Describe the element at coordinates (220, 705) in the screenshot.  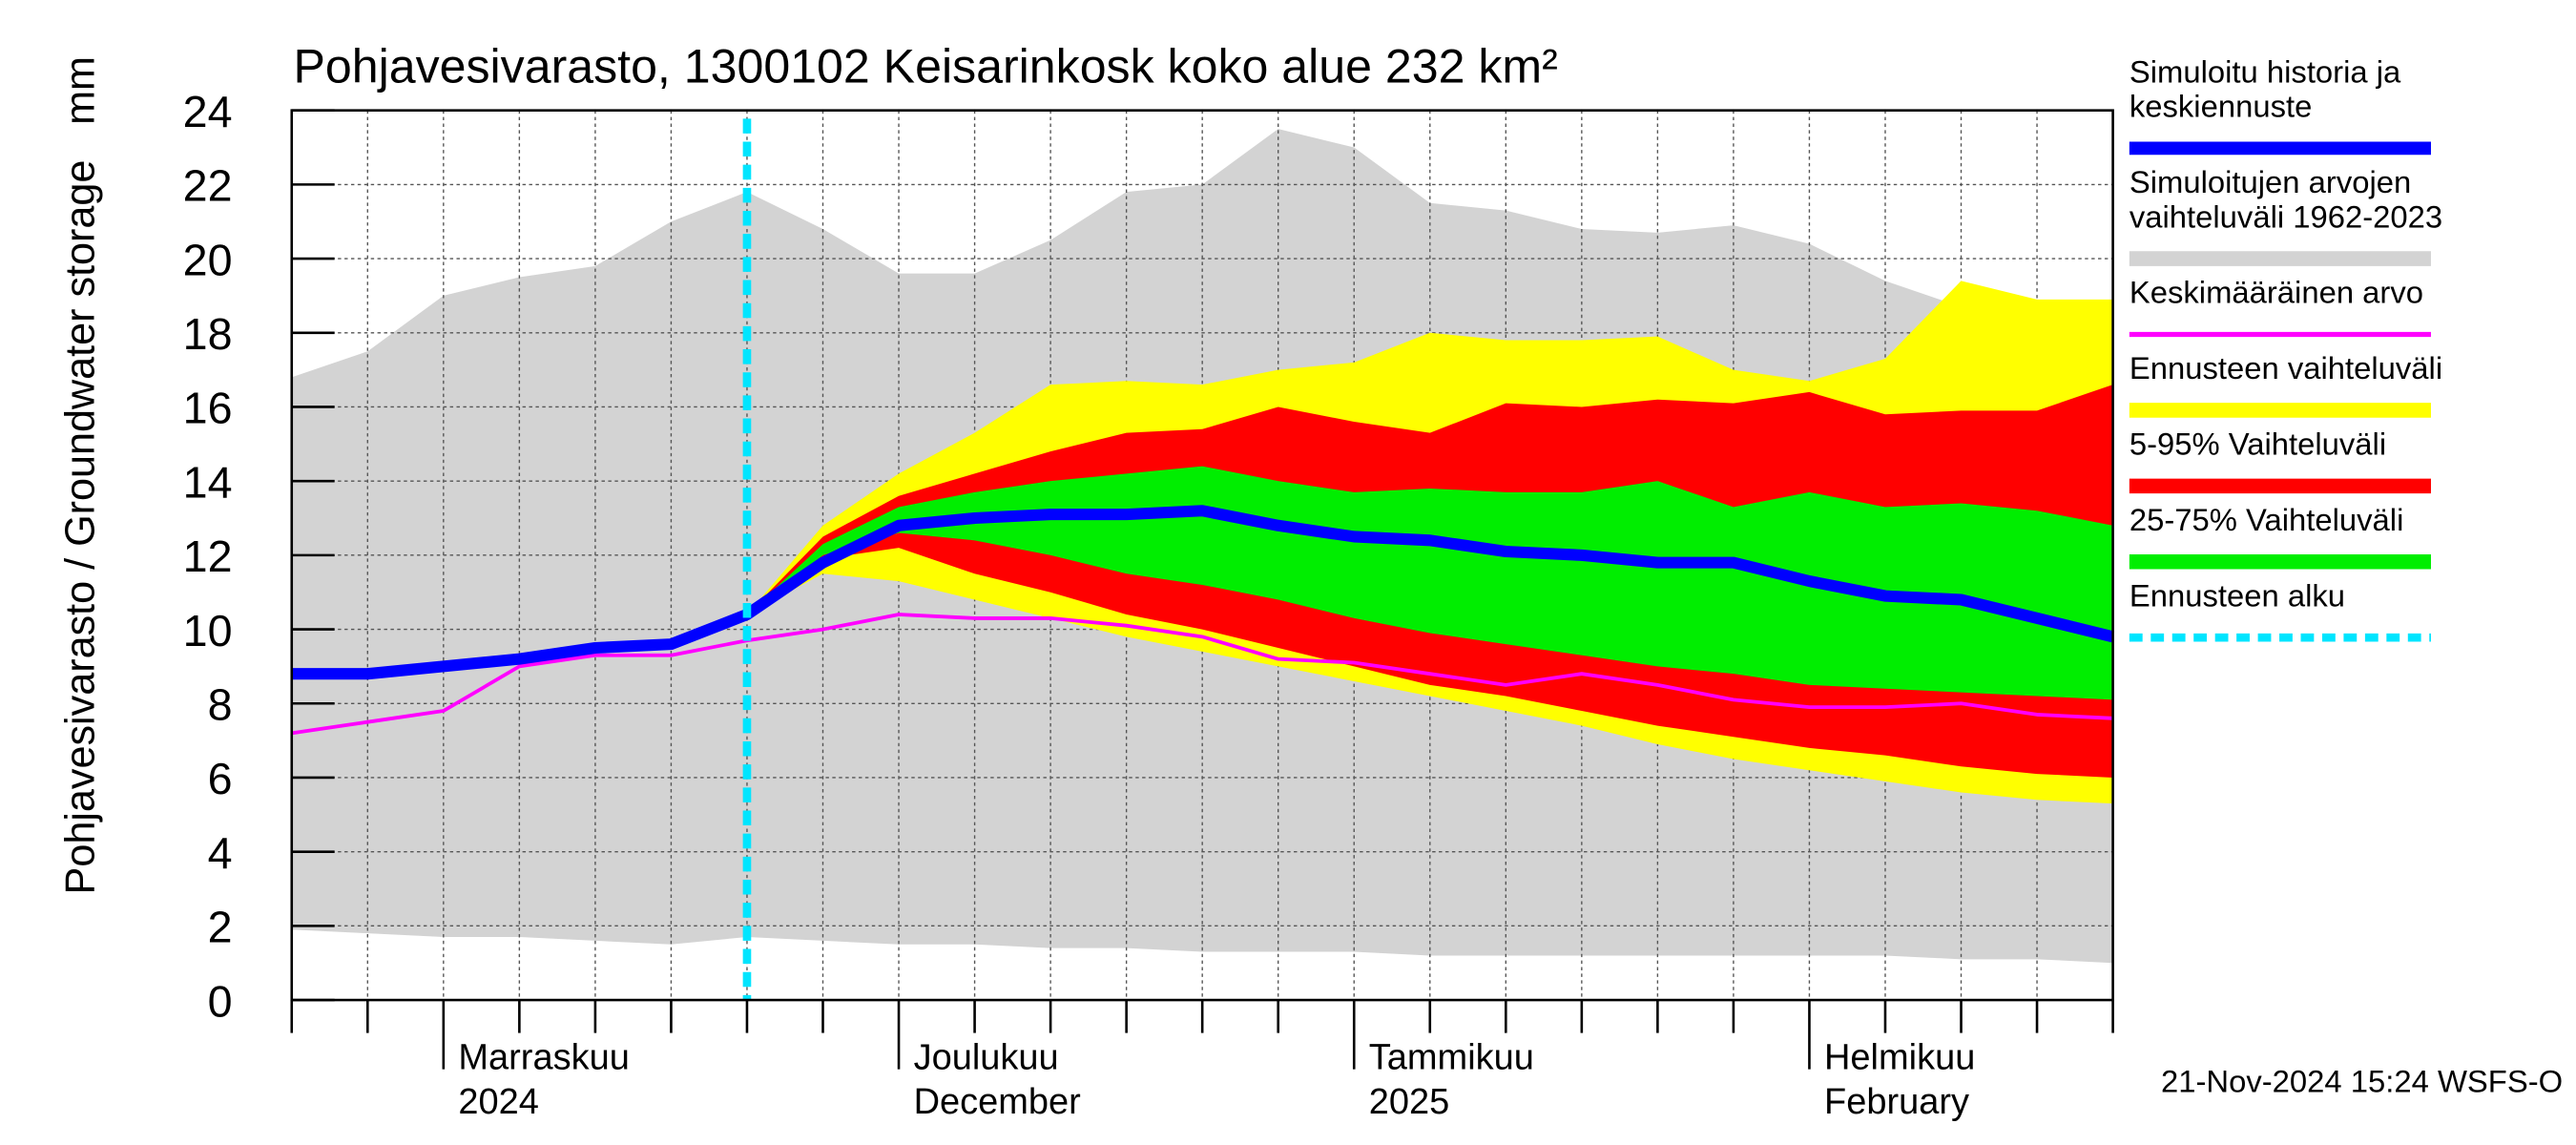
I see `y-tick-label: 8` at that location.